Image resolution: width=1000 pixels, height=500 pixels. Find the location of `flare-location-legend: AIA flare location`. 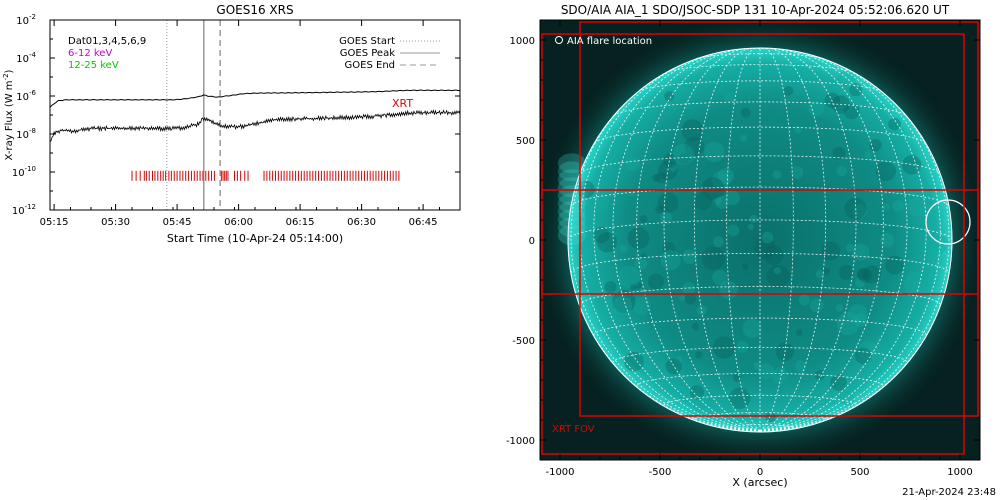

flare-location-legend: AIA flare location is located at coordinates (603, 41).